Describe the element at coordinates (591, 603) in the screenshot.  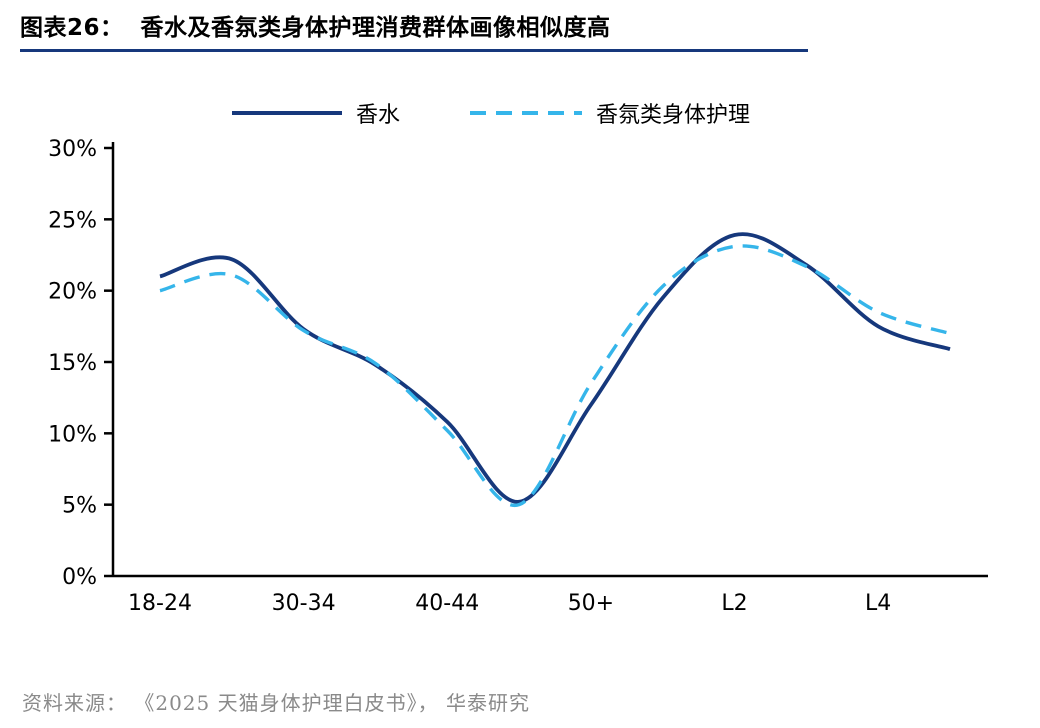
I see `x-tick-label: 50+` at that location.